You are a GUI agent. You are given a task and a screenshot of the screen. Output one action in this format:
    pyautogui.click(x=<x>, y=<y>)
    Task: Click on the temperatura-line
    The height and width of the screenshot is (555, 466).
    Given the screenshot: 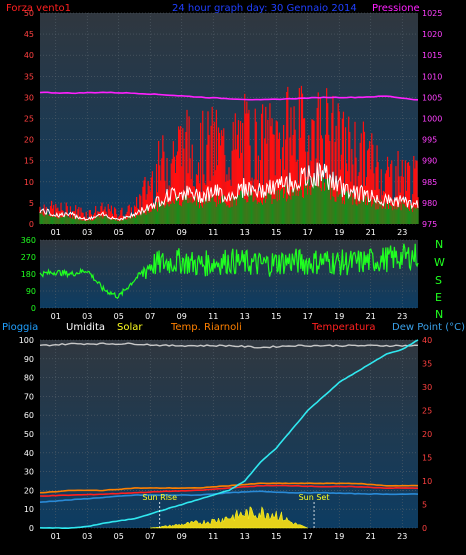 What is the action you would take?
    pyautogui.click(x=229, y=490)
    